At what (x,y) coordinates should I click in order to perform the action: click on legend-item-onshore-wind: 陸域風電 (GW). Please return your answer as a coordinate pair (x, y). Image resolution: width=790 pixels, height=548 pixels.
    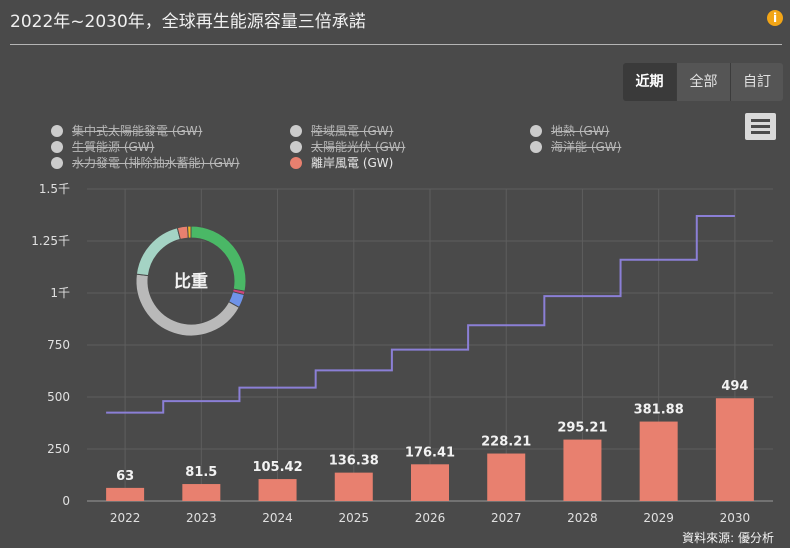
    Looking at the image, I should click on (341, 130).